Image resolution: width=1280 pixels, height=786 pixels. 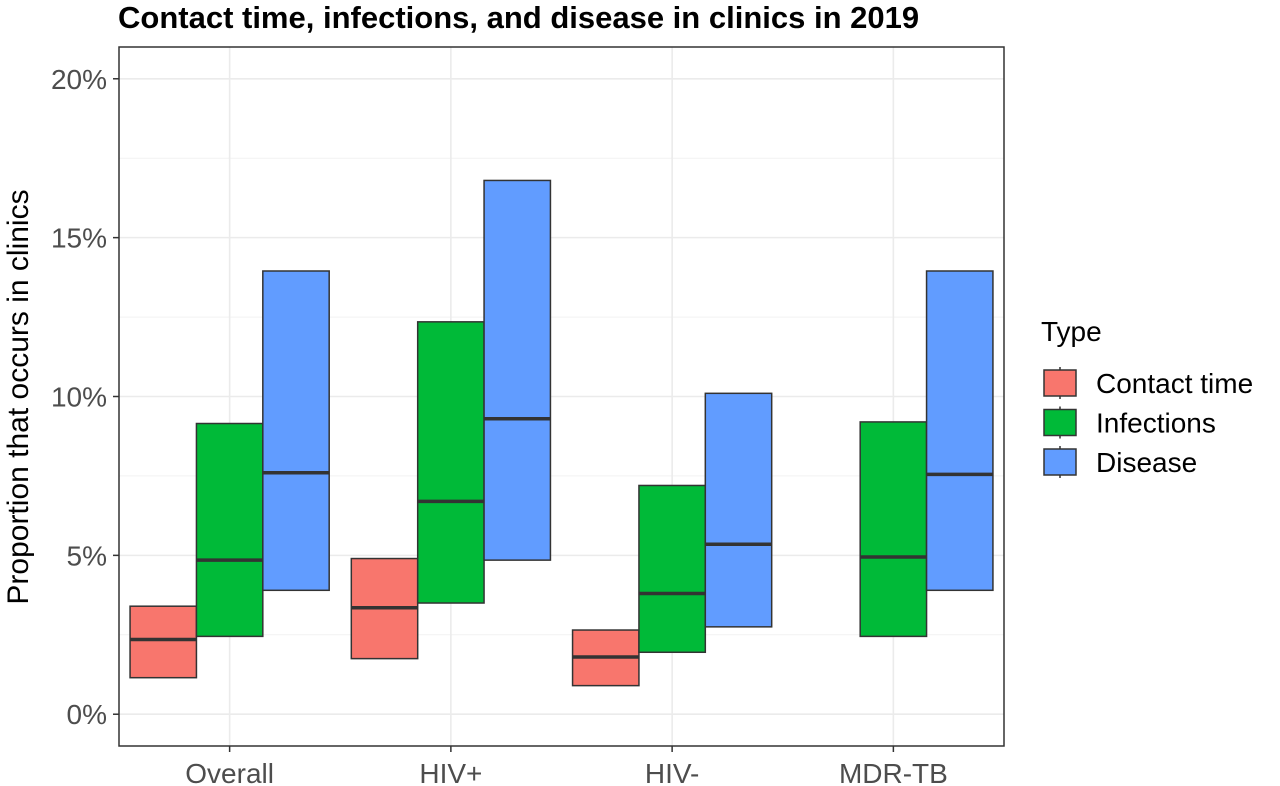 I want to click on legend-label: Contact time, so click(x=1174, y=383).